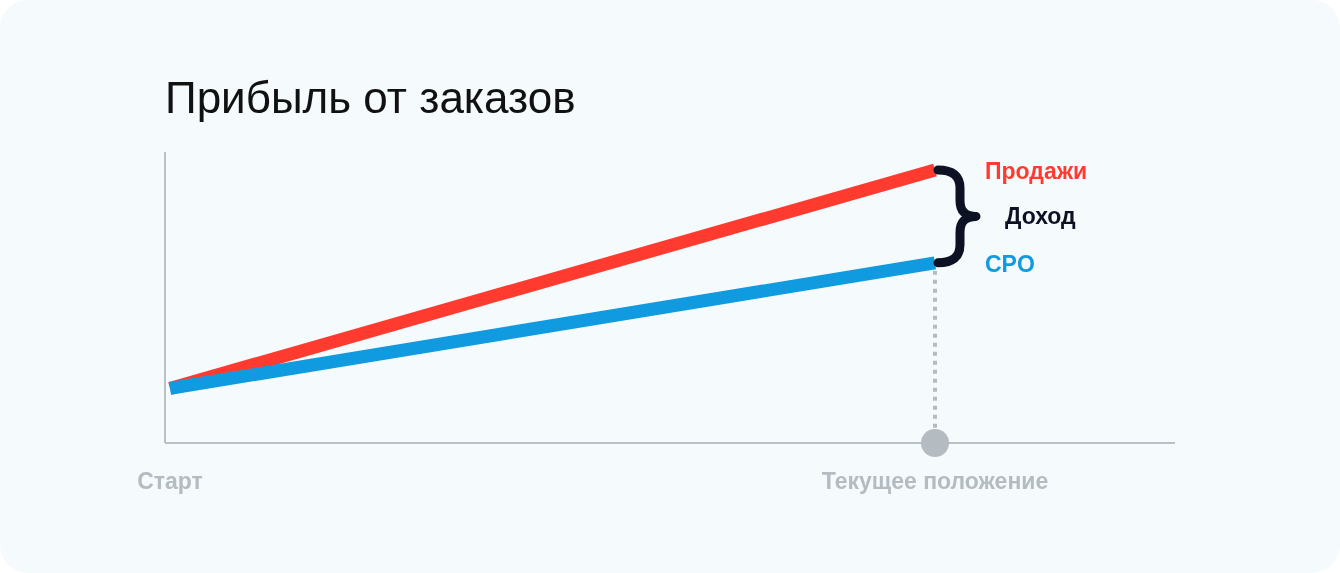  I want to click on x-tick-label: Старт, so click(170, 481).